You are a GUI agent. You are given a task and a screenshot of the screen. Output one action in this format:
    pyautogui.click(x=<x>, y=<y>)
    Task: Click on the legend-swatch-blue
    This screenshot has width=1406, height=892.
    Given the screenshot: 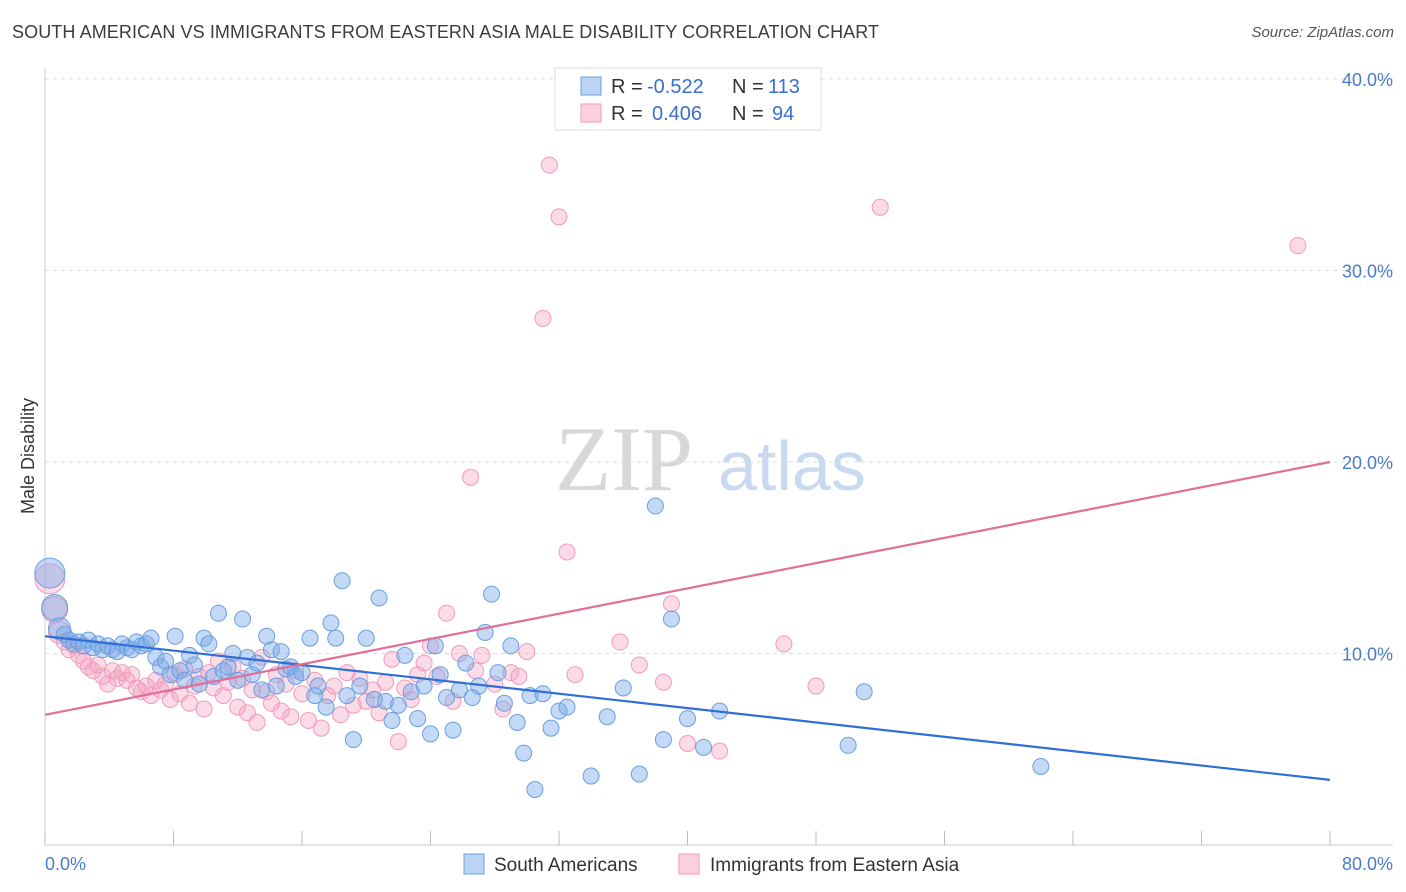 What is the action you would take?
    pyautogui.click(x=591, y=86)
    